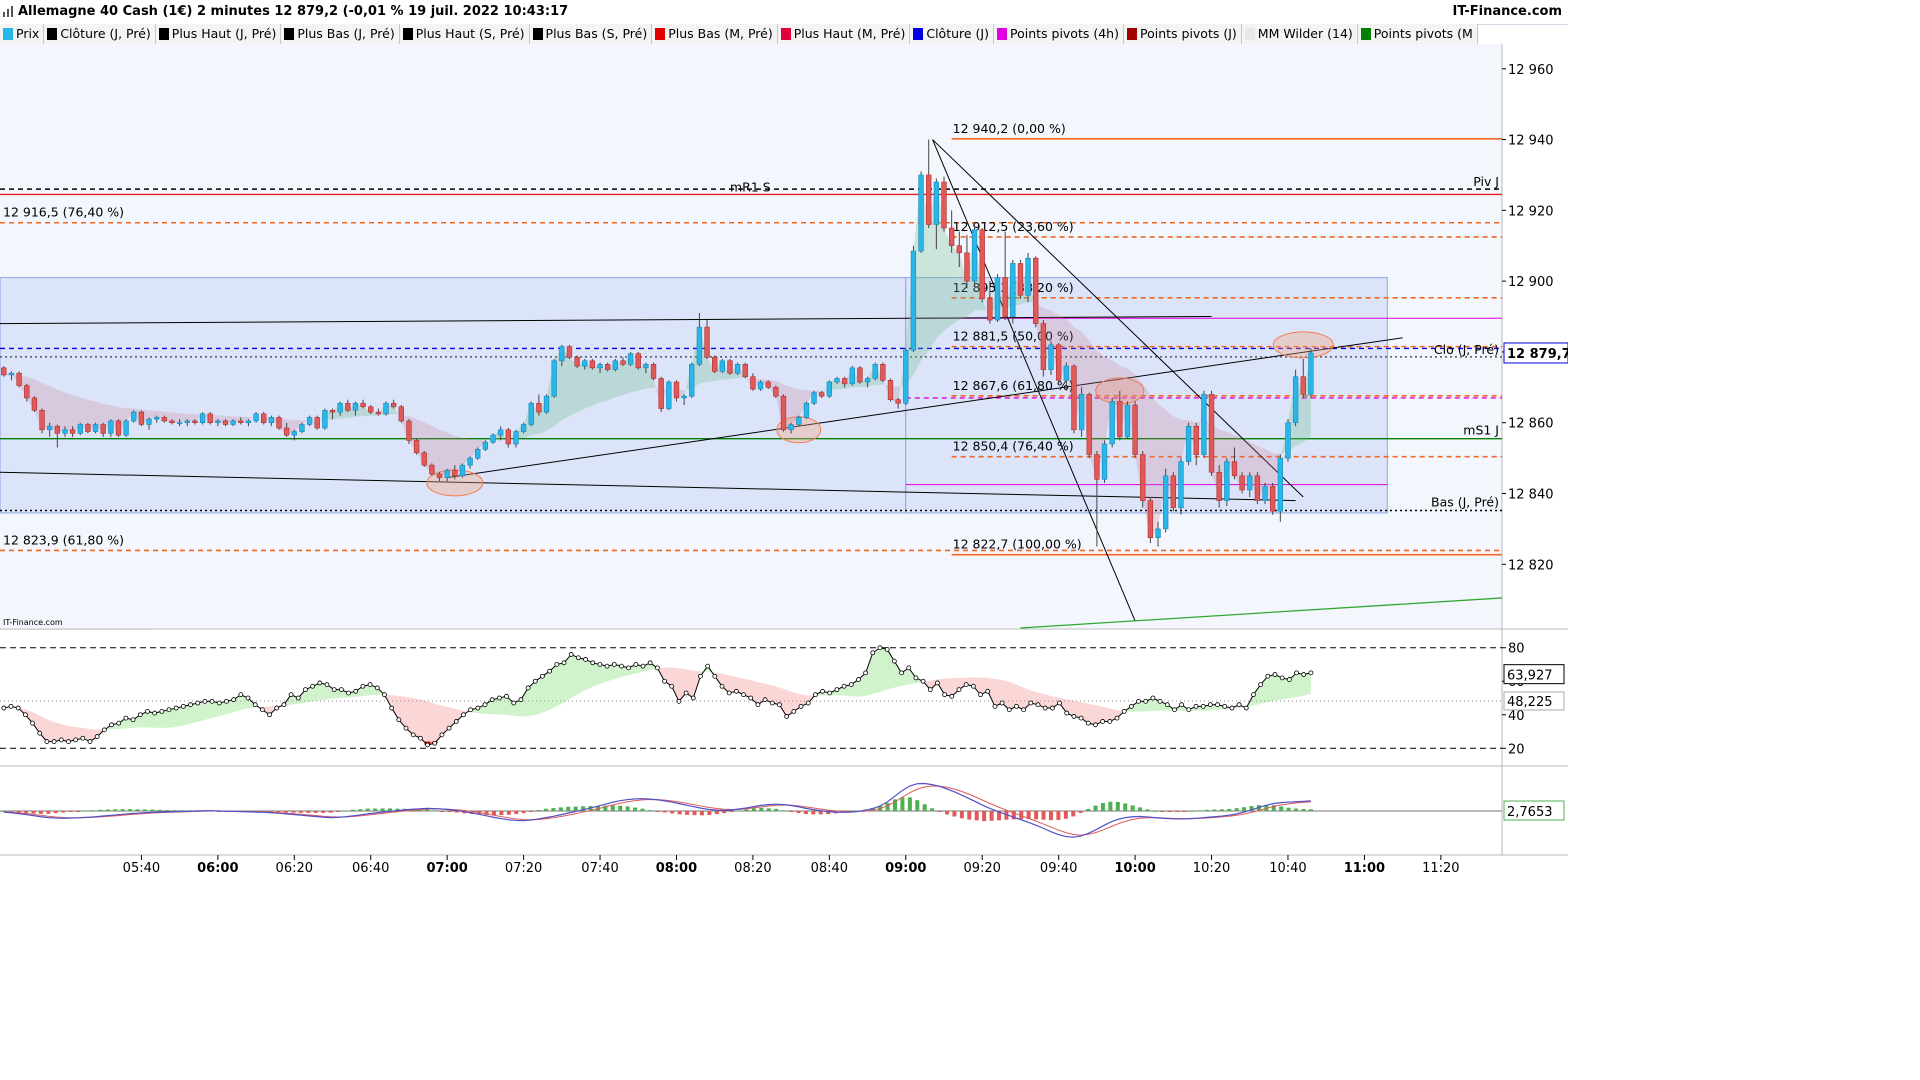  Describe the element at coordinates (1507, 11) in the screenshot. I see `brand-label: IT-Finance.com` at that location.